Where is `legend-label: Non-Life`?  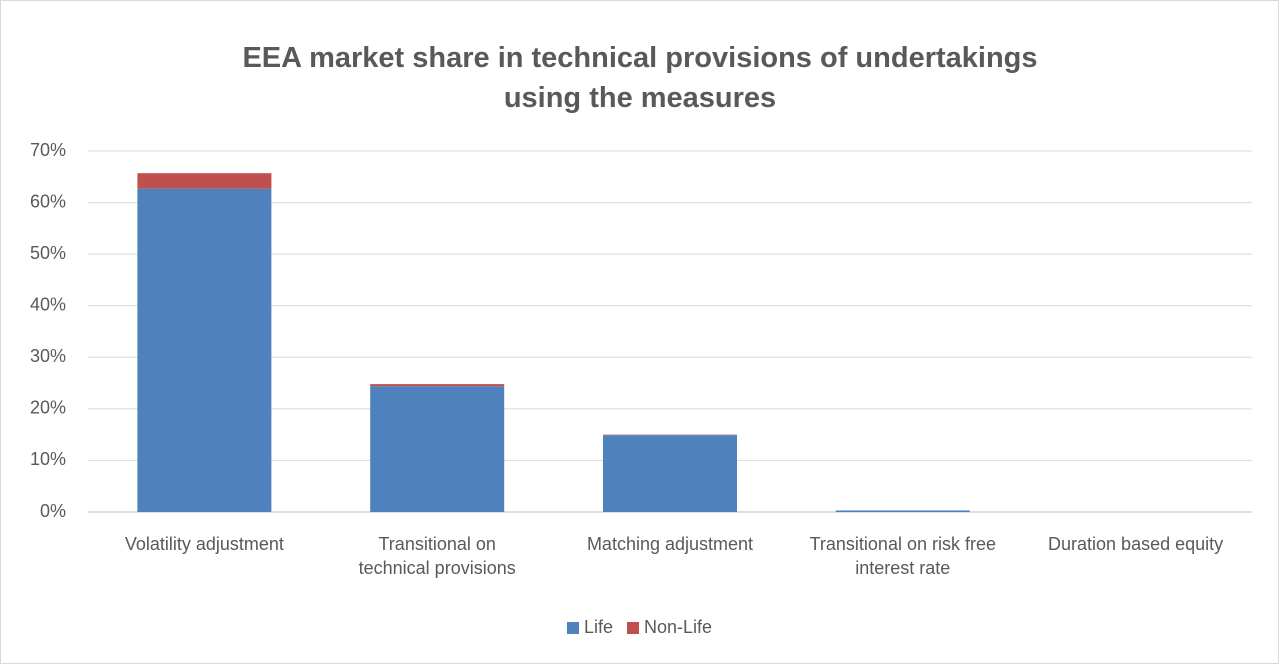 legend-label: Non-Life is located at coordinates (678, 627).